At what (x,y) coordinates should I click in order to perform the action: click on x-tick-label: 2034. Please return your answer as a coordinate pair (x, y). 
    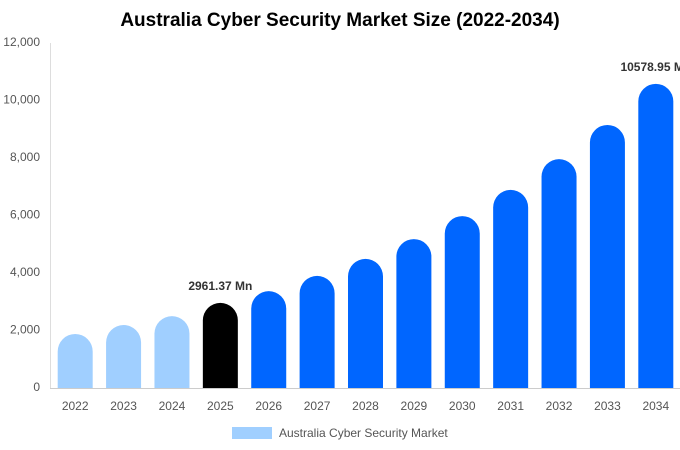
    Looking at the image, I should click on (655, 406).